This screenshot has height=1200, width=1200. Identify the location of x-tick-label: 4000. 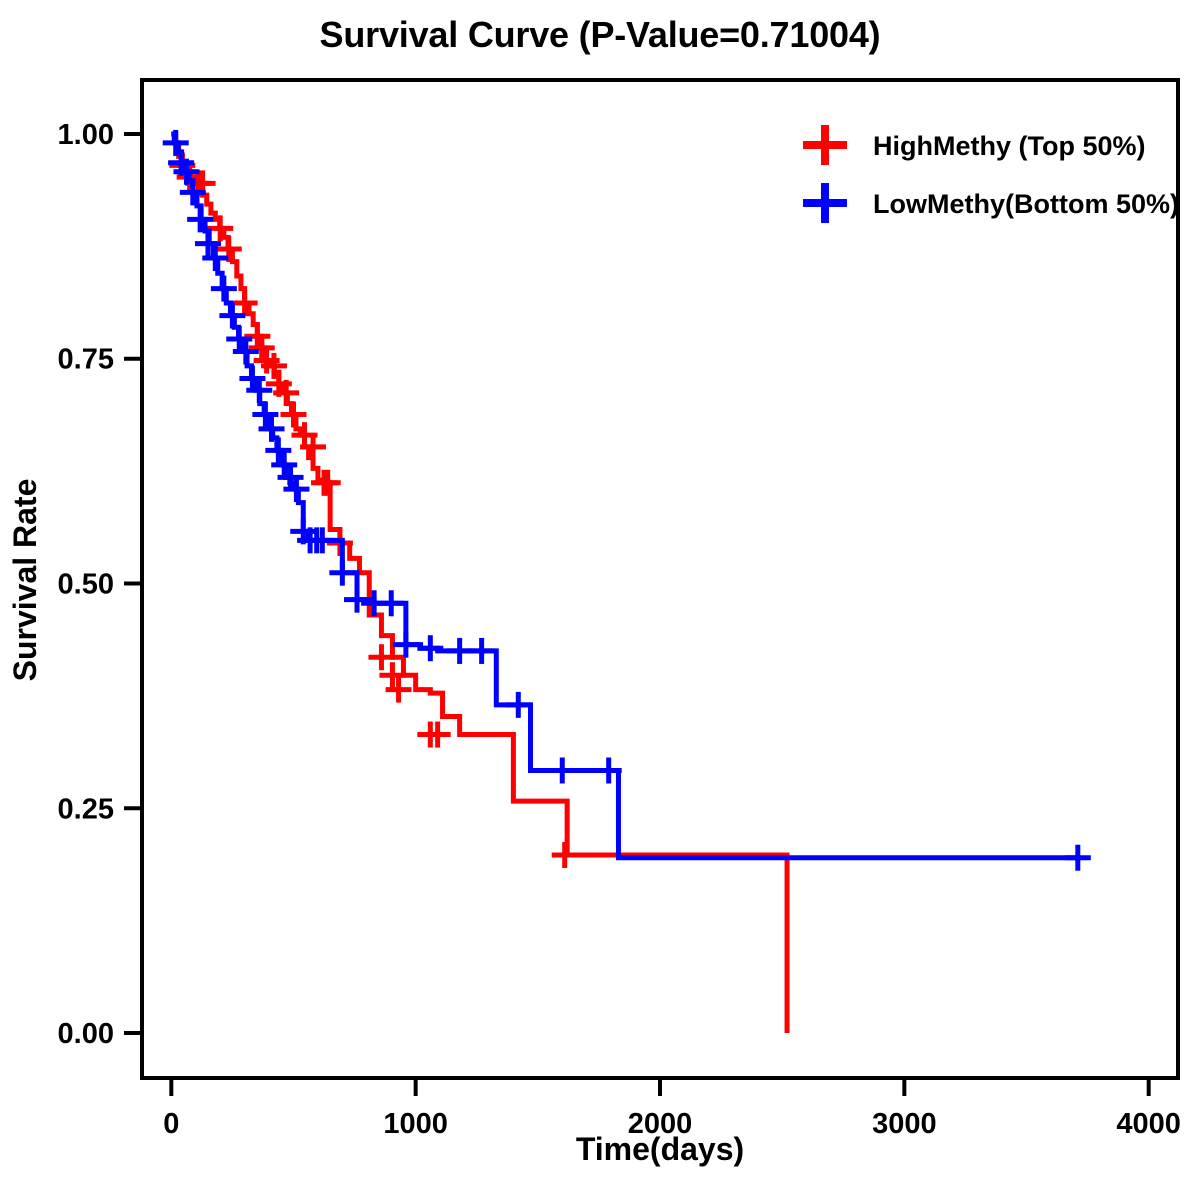
(1148, 1124).